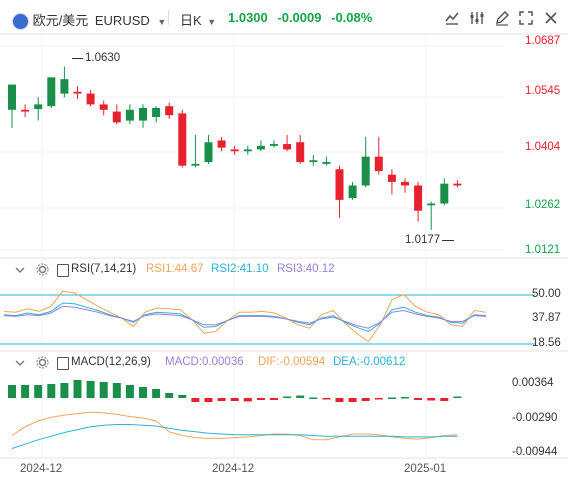  Describe the element at coordinates (477, 18) in the screenshot. I see `indicator-icon` at that location.